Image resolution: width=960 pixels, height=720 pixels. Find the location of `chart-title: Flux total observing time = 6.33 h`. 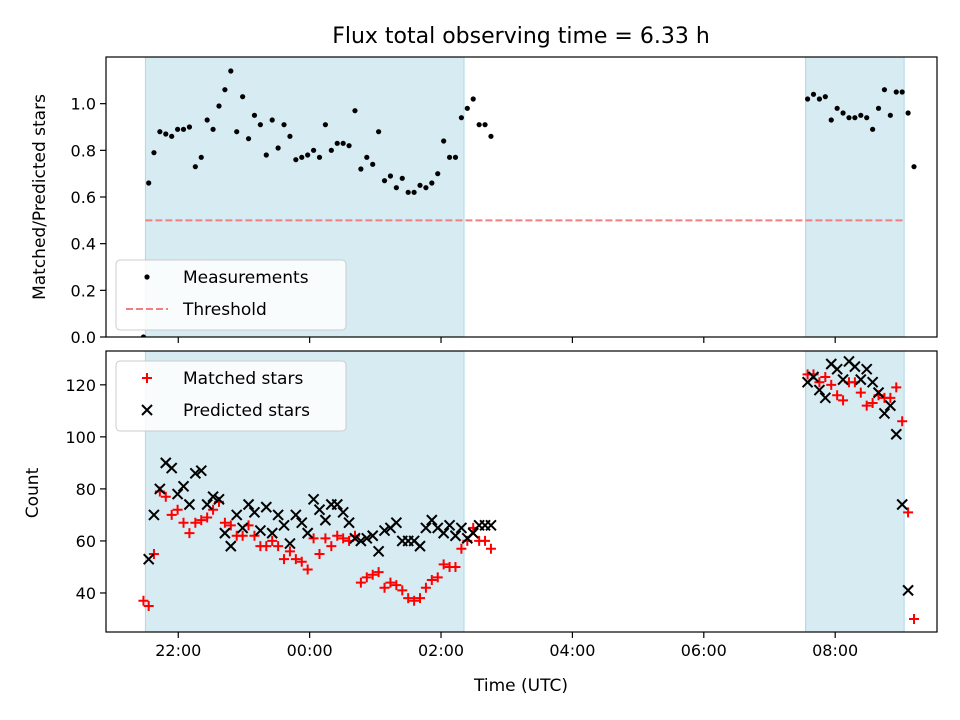

chart-title: Flux total observing time = 6.33 h is located at coordinates (521, 36).